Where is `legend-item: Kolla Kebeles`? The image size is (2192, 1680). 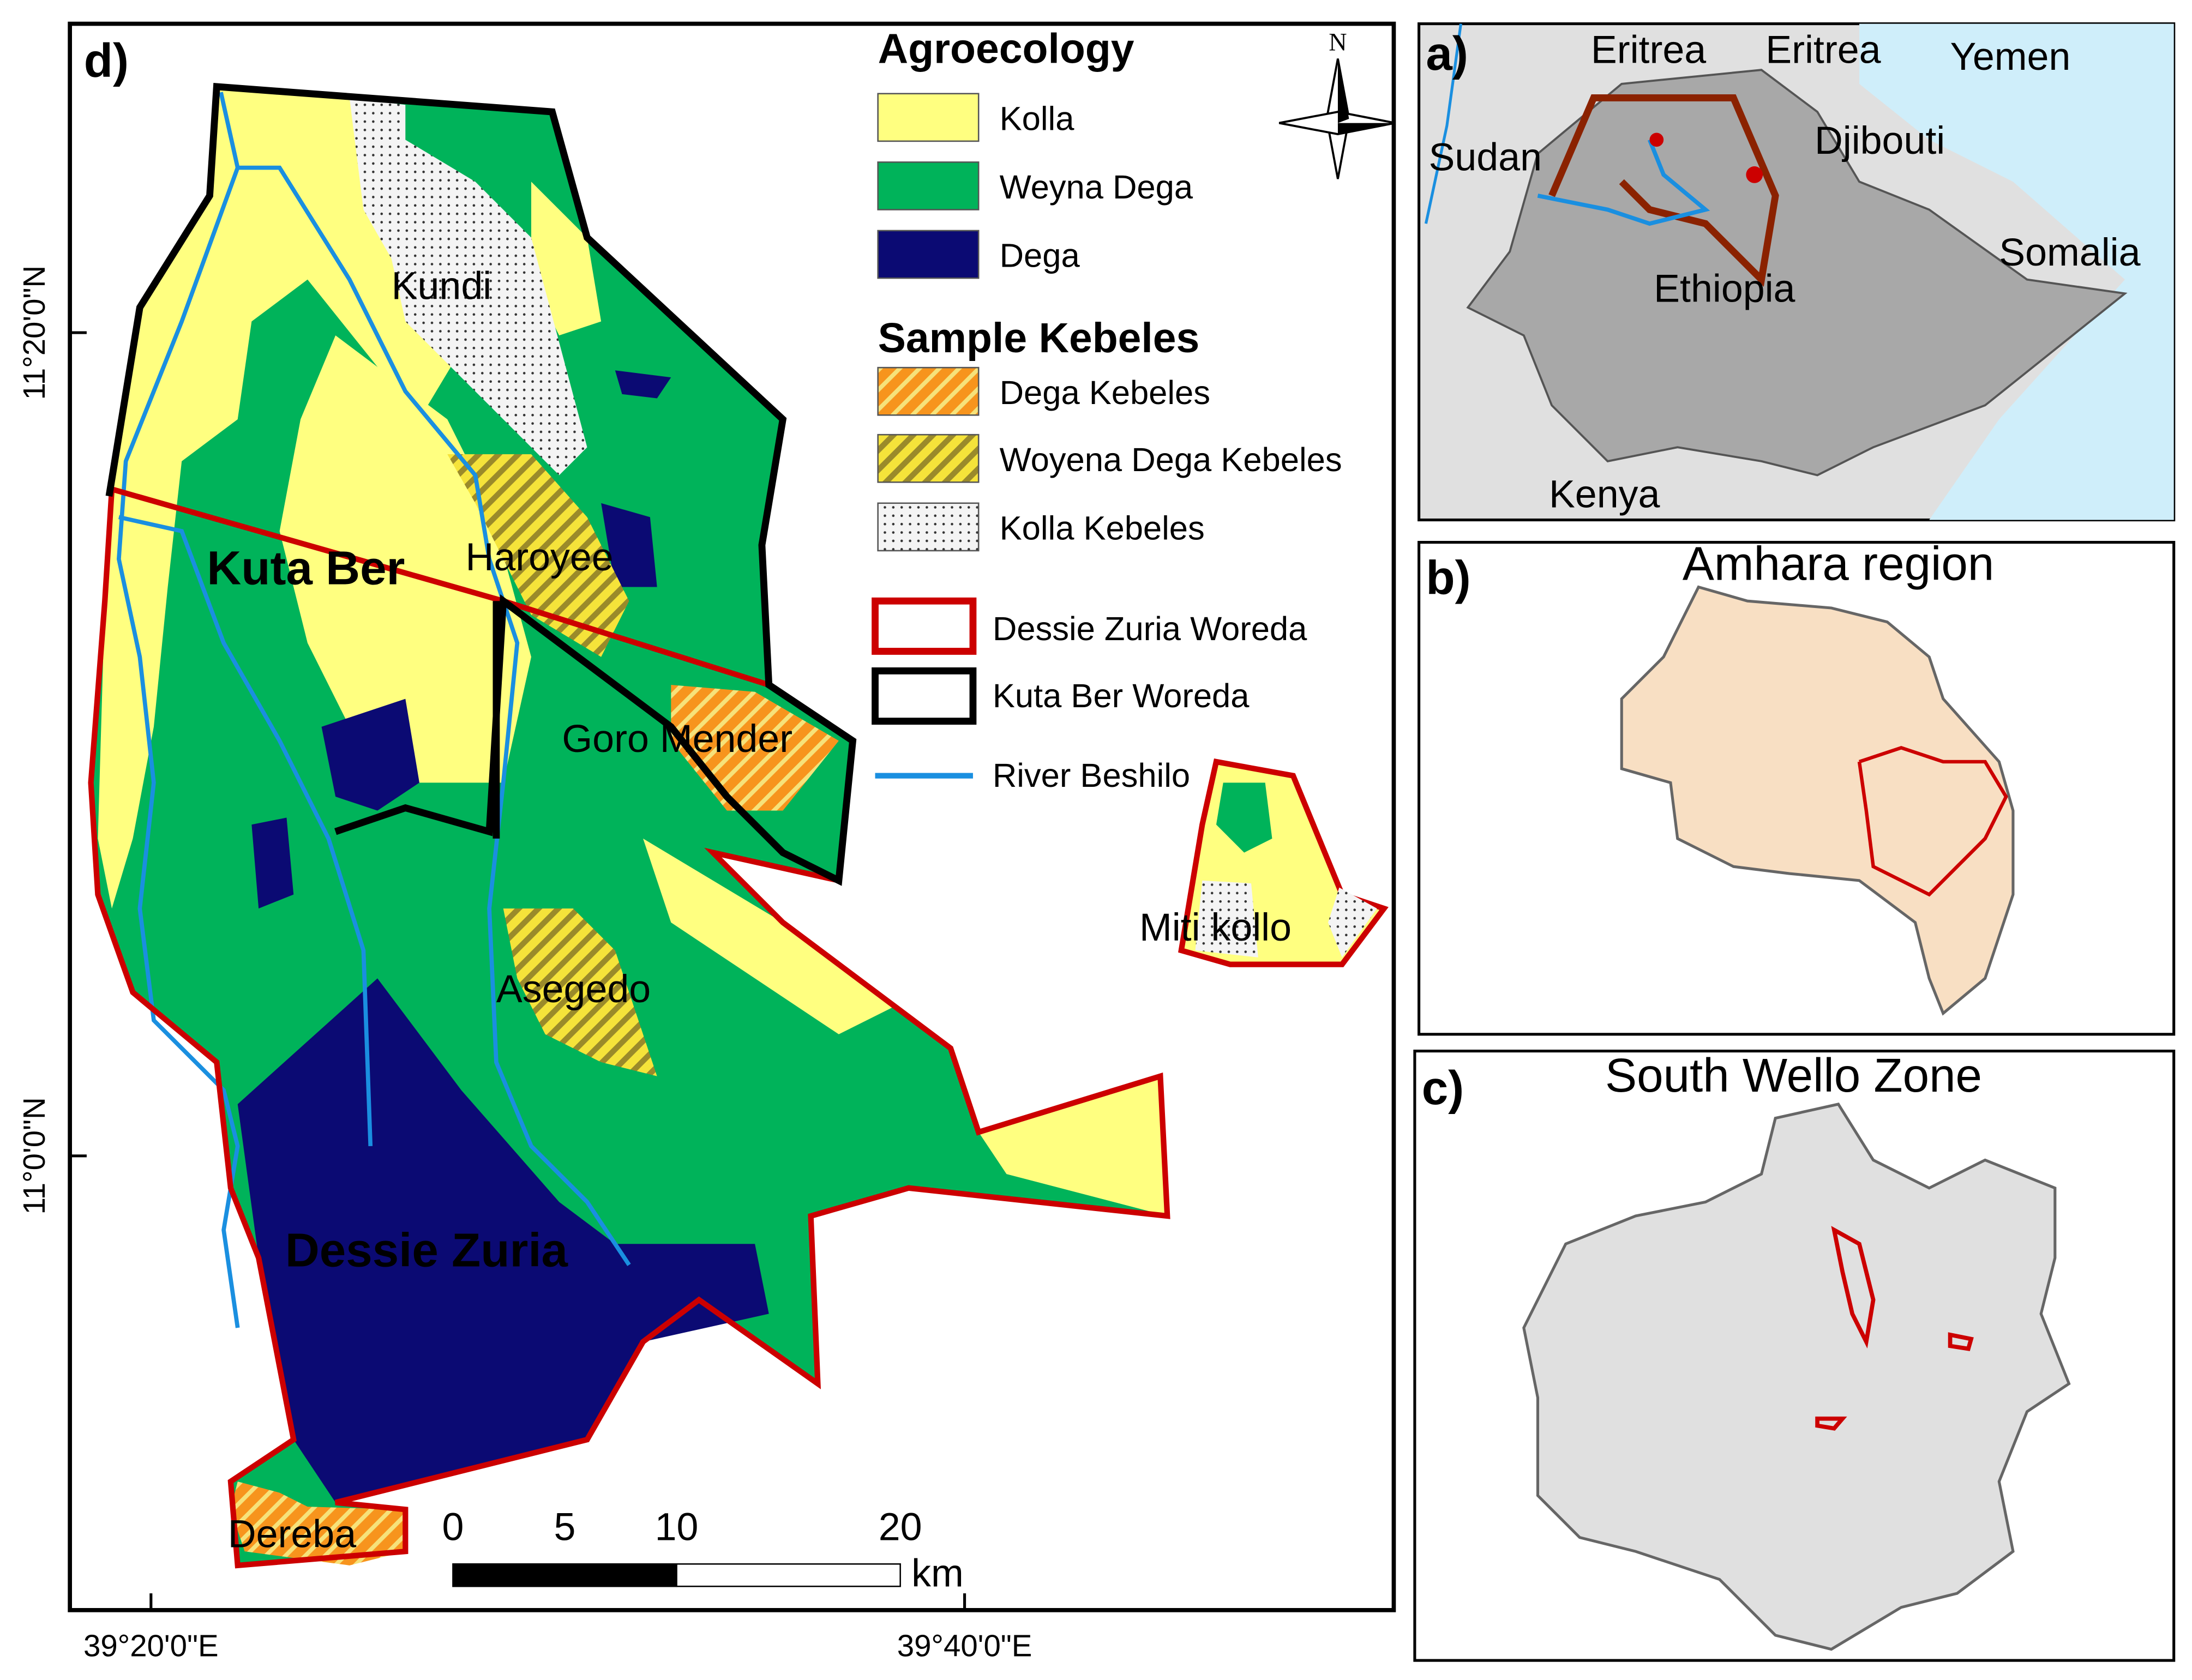
legend-item: Kolla Kebeles is located at coordinates (1102, 528).